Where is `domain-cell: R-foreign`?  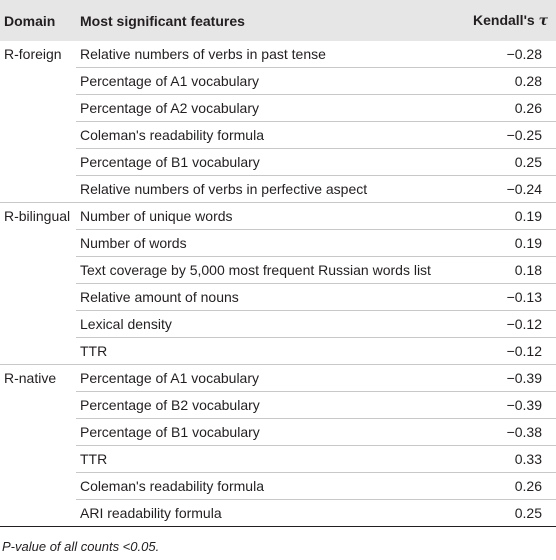 domain-cell: R-foreign is located at coordinates (38, 54).